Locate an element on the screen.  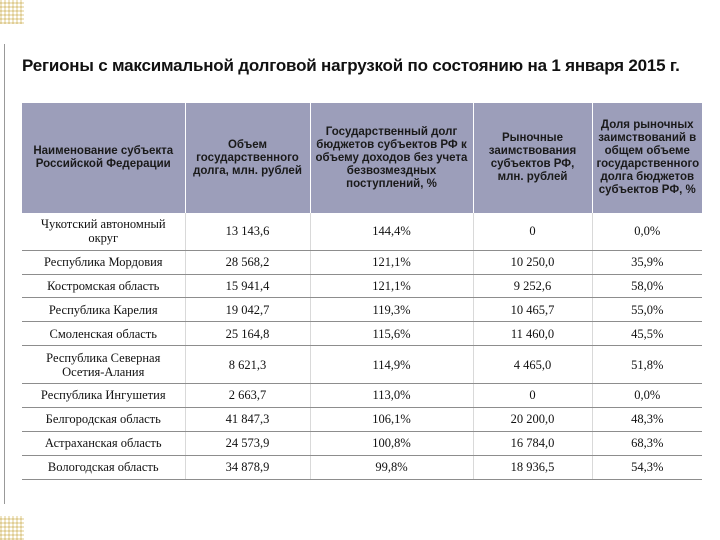
cell-region: Астраханская область is located at coordinates (103, 443).